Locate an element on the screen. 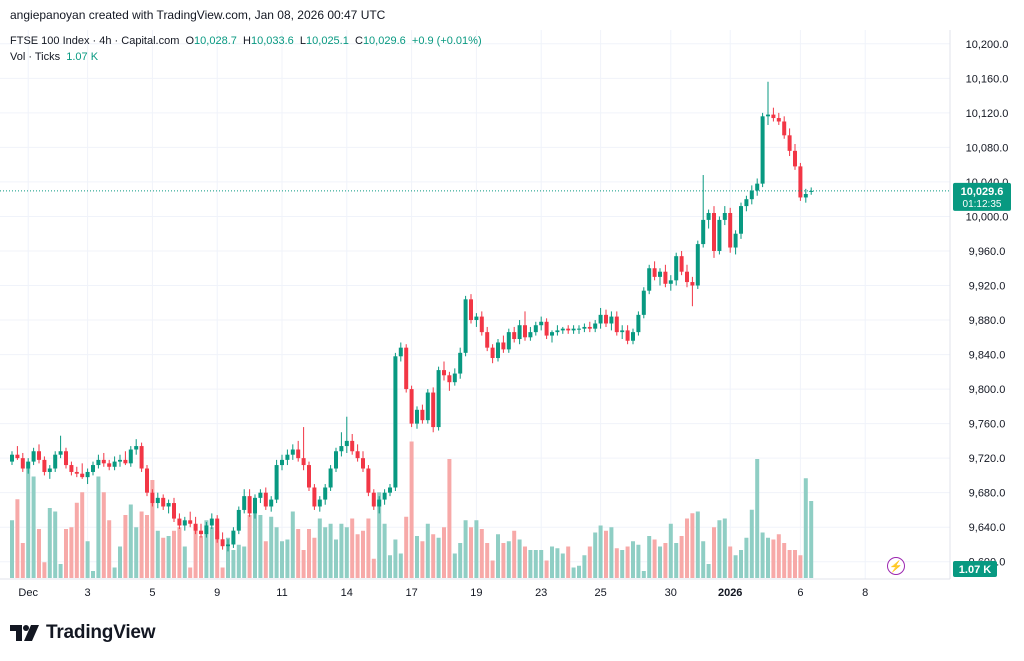  tradingview-logo: TradingView is located at coordinates (83, 633).